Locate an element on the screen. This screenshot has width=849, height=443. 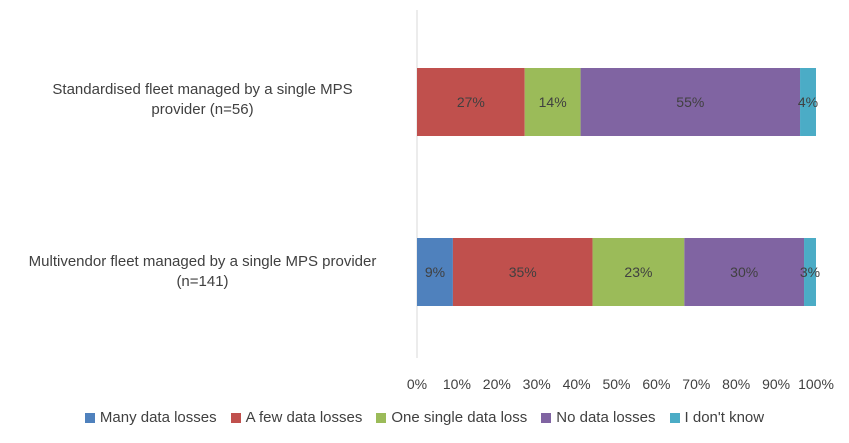
category-label-line: provider (n=56) is located at coordinates (202, 109).